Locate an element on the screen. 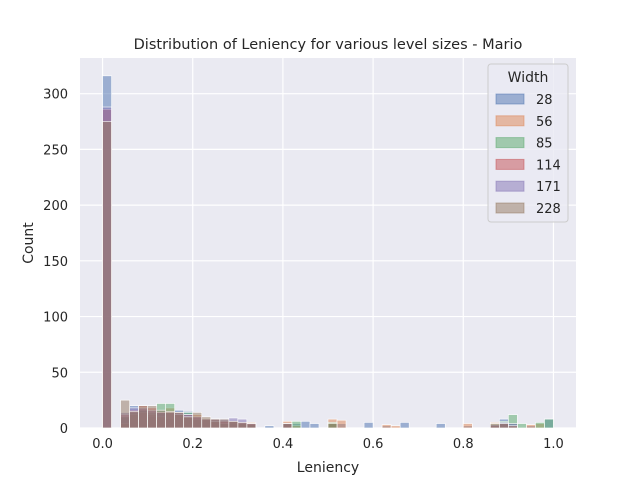 The height and width of the screenshot is (484, 640). legend-title: Width is located at coordinates (528, 78).